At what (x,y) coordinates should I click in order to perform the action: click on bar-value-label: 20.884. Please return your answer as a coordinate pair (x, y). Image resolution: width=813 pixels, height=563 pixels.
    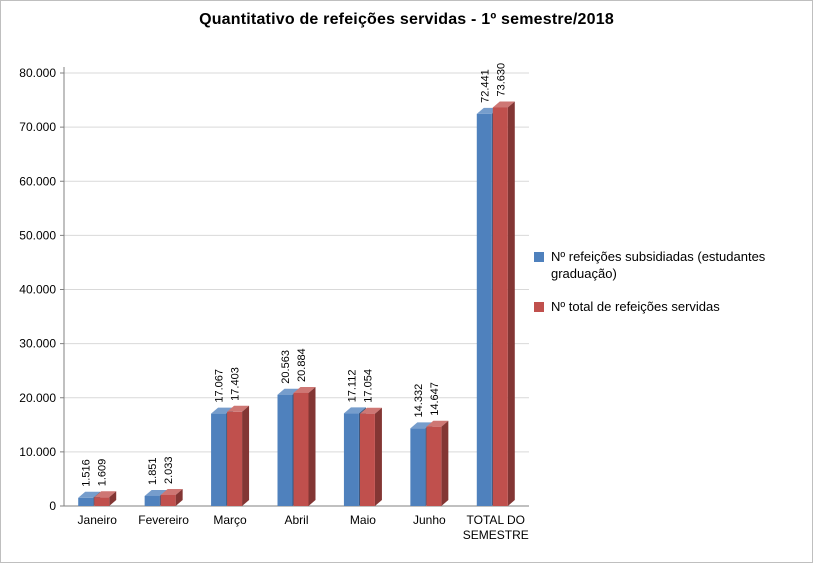
    Looking at the image, I should click on (302, 365).